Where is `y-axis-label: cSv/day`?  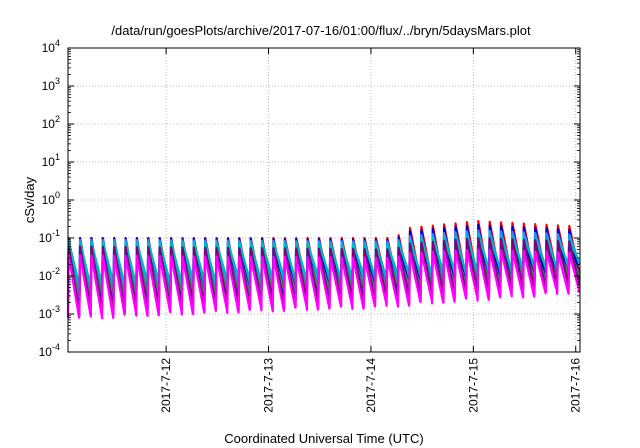 y-axis-label: cSv/day is located at coordinates (29, 199).